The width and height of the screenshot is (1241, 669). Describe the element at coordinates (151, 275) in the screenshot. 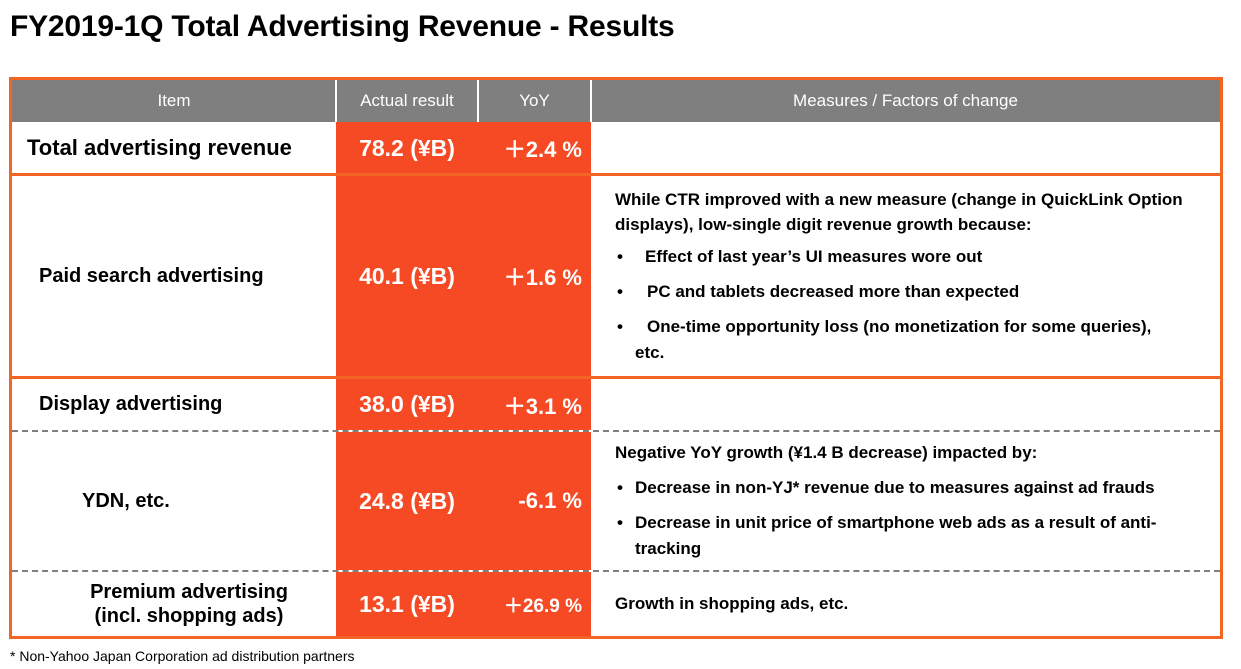

I see `row-item-label: Paid search advertising` at that location.